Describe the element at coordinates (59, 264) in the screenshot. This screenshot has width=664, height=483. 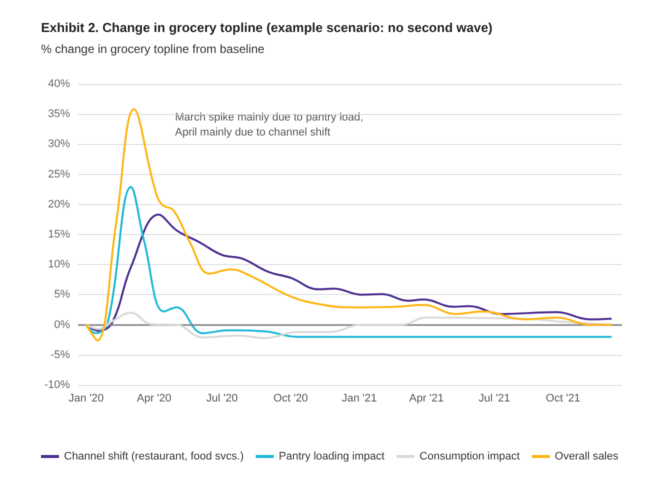
I see `y-tick-label: 10%` at that location.